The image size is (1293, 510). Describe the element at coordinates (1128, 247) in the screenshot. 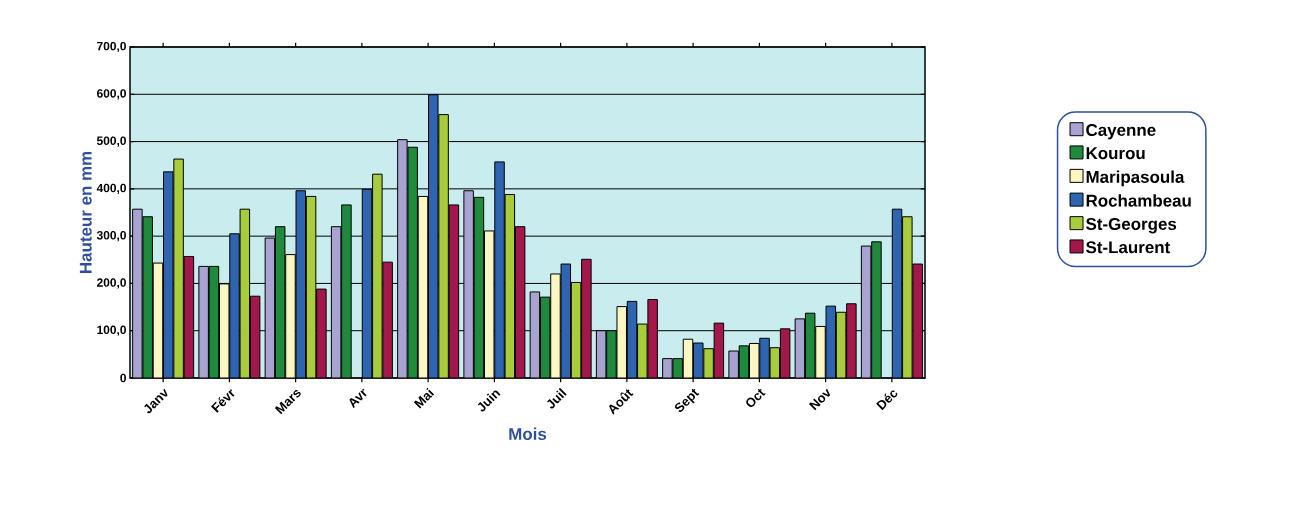

I see `legend-label: St-Laurent` at that location.